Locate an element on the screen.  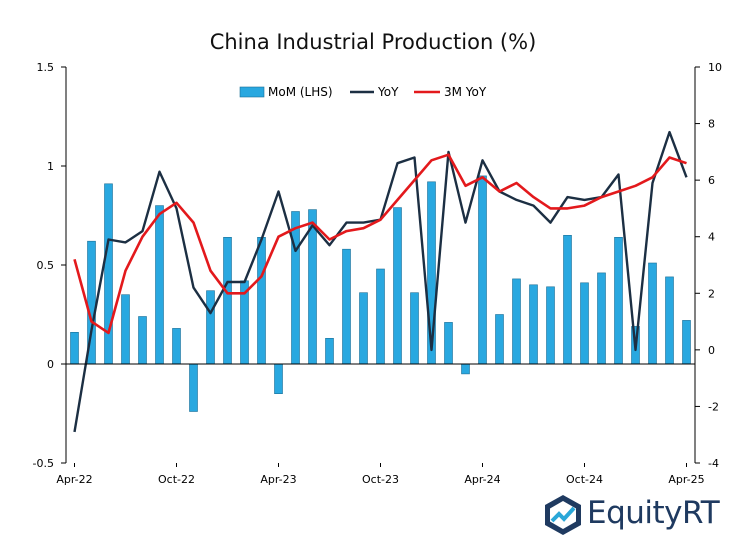
chart-title: China Industrial Production (%) is located at coordinates (373, 42).